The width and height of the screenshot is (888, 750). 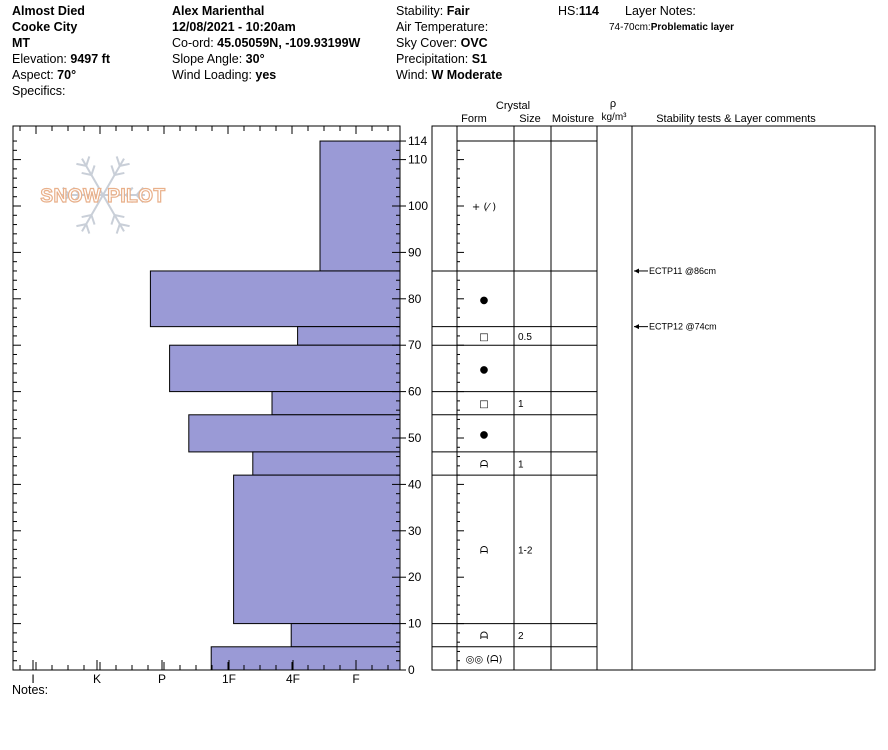 What do you see at coordinates (579, 11) in the screenshot?
I see `snow-height: HS:114` at bounding box center [579, 11].